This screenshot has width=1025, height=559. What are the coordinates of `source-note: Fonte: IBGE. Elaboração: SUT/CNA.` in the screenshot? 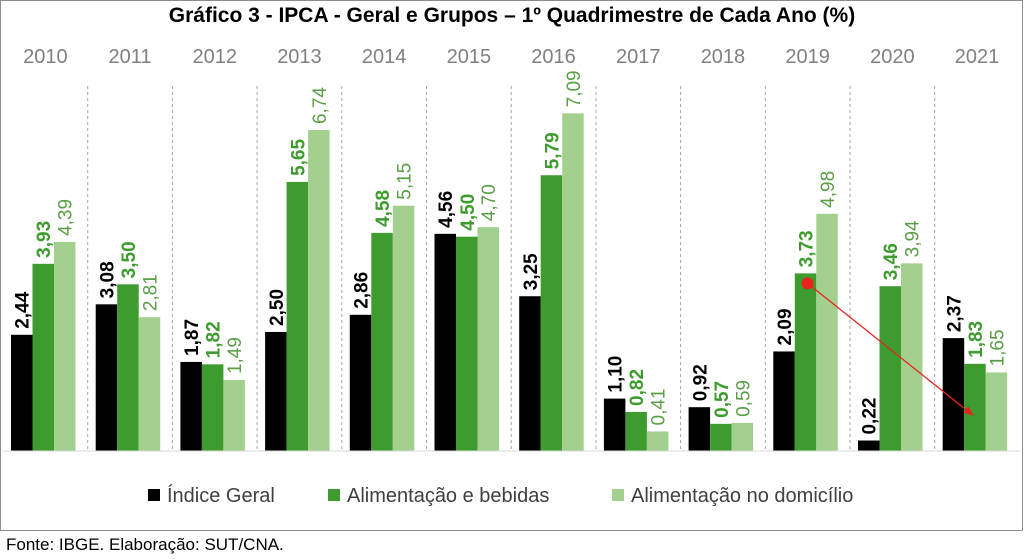 It's located at (145, 544).